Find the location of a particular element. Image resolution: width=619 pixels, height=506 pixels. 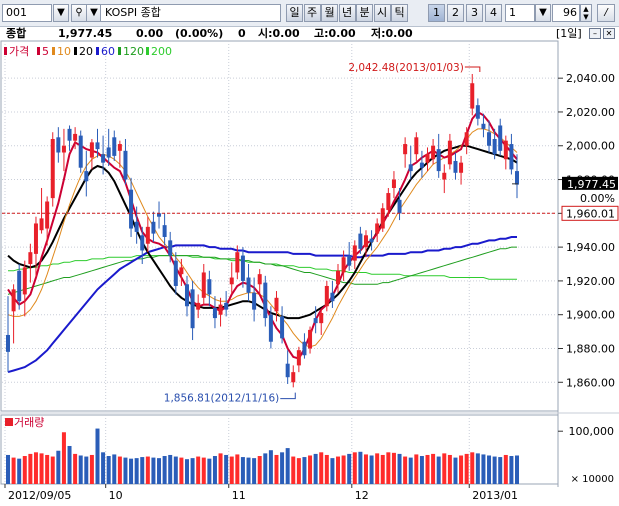

layout-button: 2 is located at coordinates (455, 13).